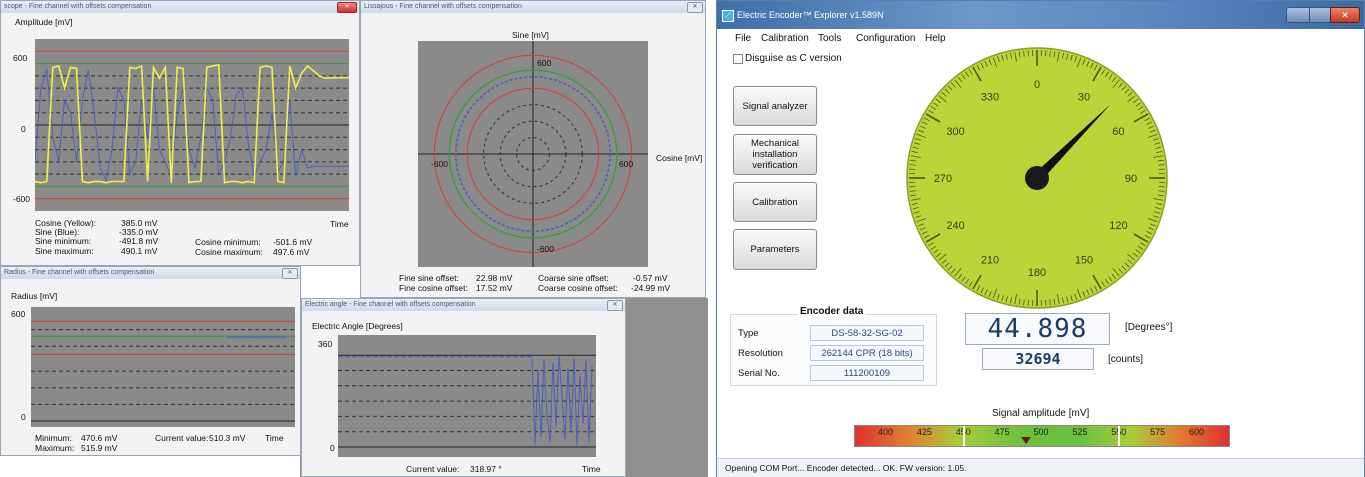  I want to click on degrees-readout: 44.898, so click(1037, 329).